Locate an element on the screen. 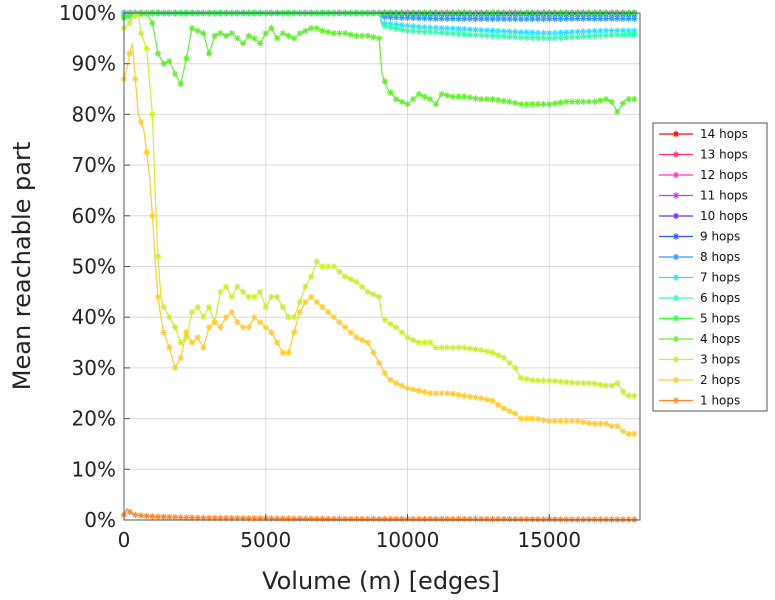  y-tick-label: 10% is located at coordinates (94, 469).